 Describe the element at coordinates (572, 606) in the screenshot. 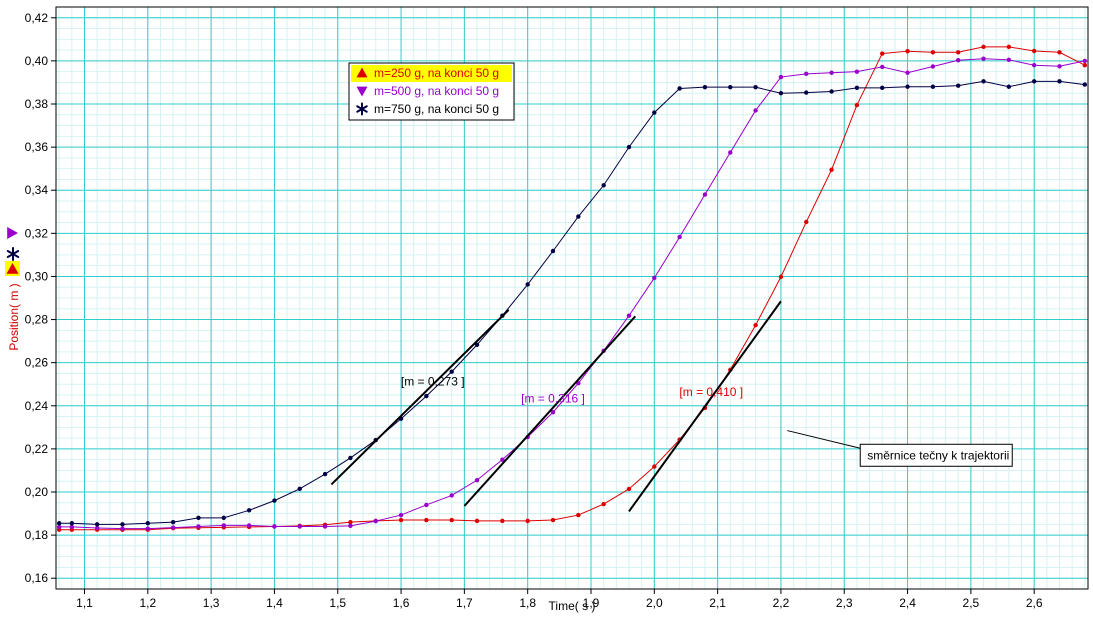

I see `x-axis-title: Time( s )` at that location.